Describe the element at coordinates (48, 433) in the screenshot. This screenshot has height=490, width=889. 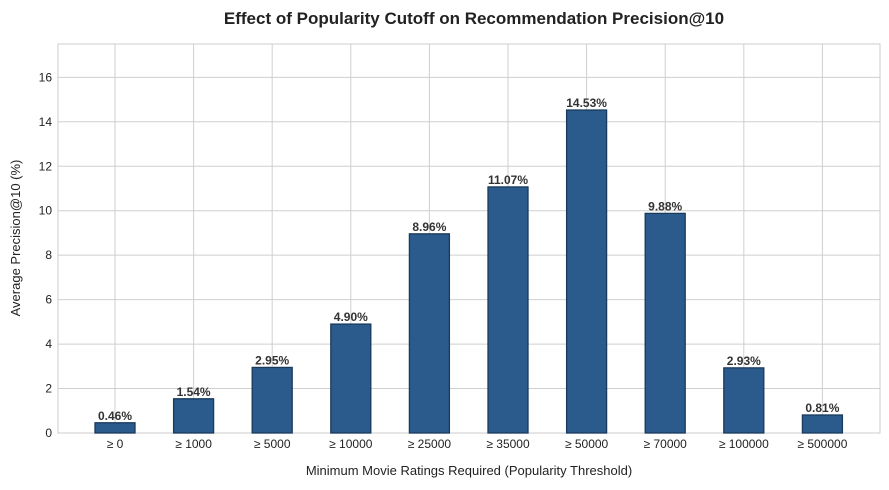
I see `y-tick-label: 0` at that location.